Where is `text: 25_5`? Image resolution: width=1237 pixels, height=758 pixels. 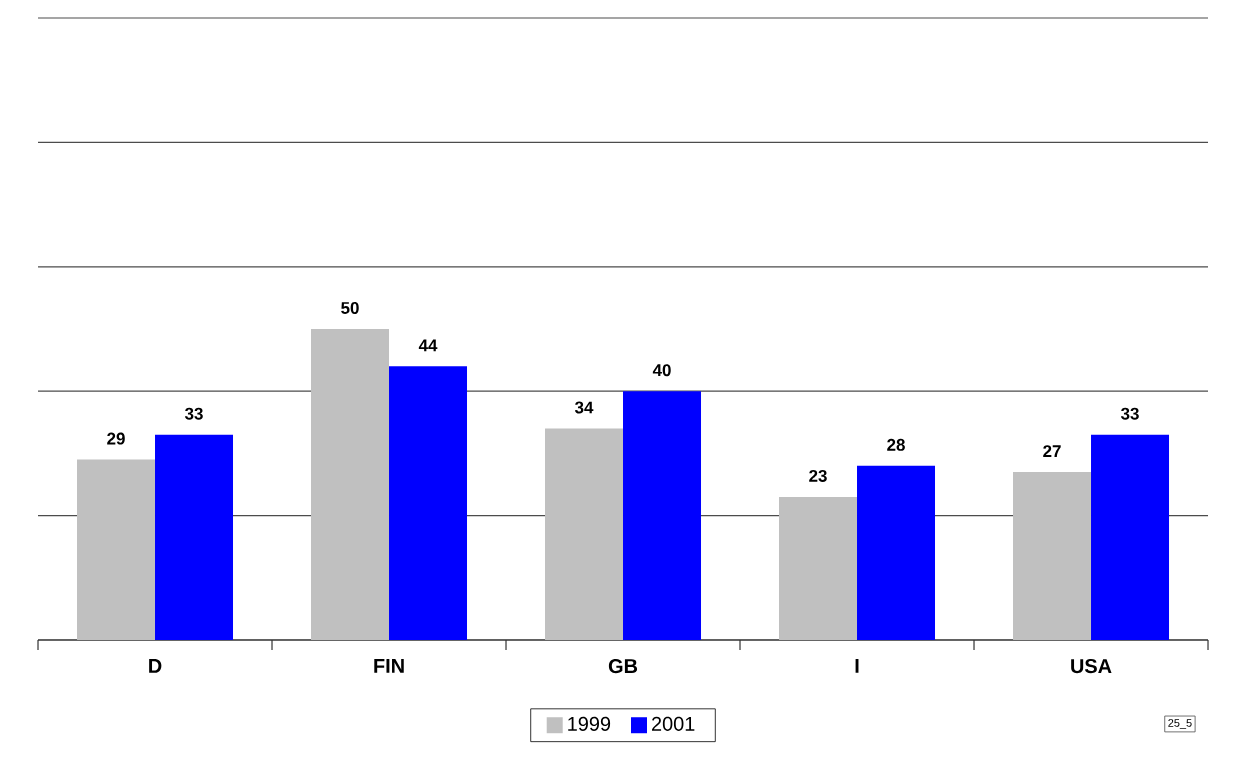 text: 25_5 is located at coordinates (1180, 724).